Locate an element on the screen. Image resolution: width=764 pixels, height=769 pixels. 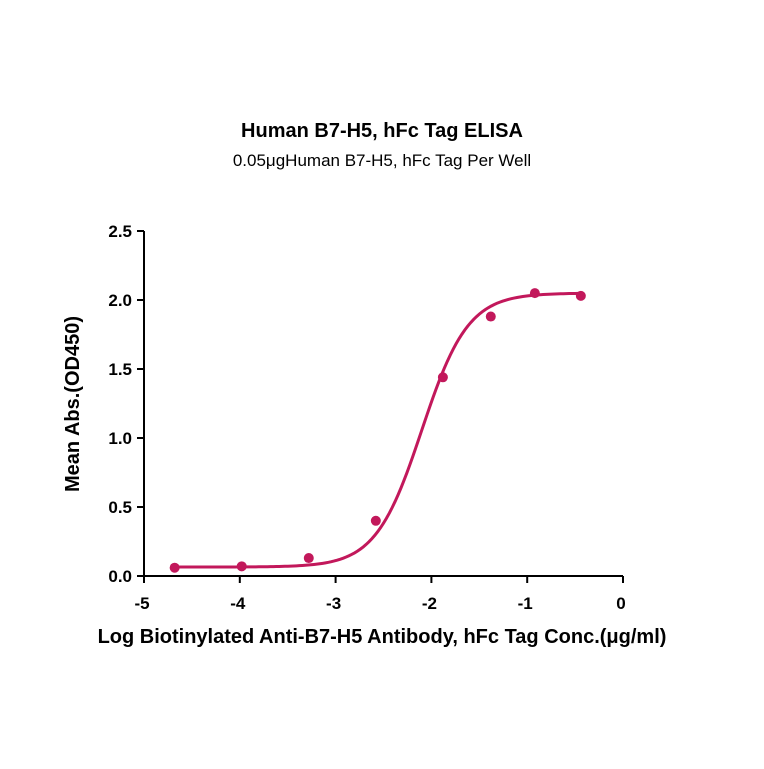
y-tick-label: 1.5 is located at coordinates (120, 369).